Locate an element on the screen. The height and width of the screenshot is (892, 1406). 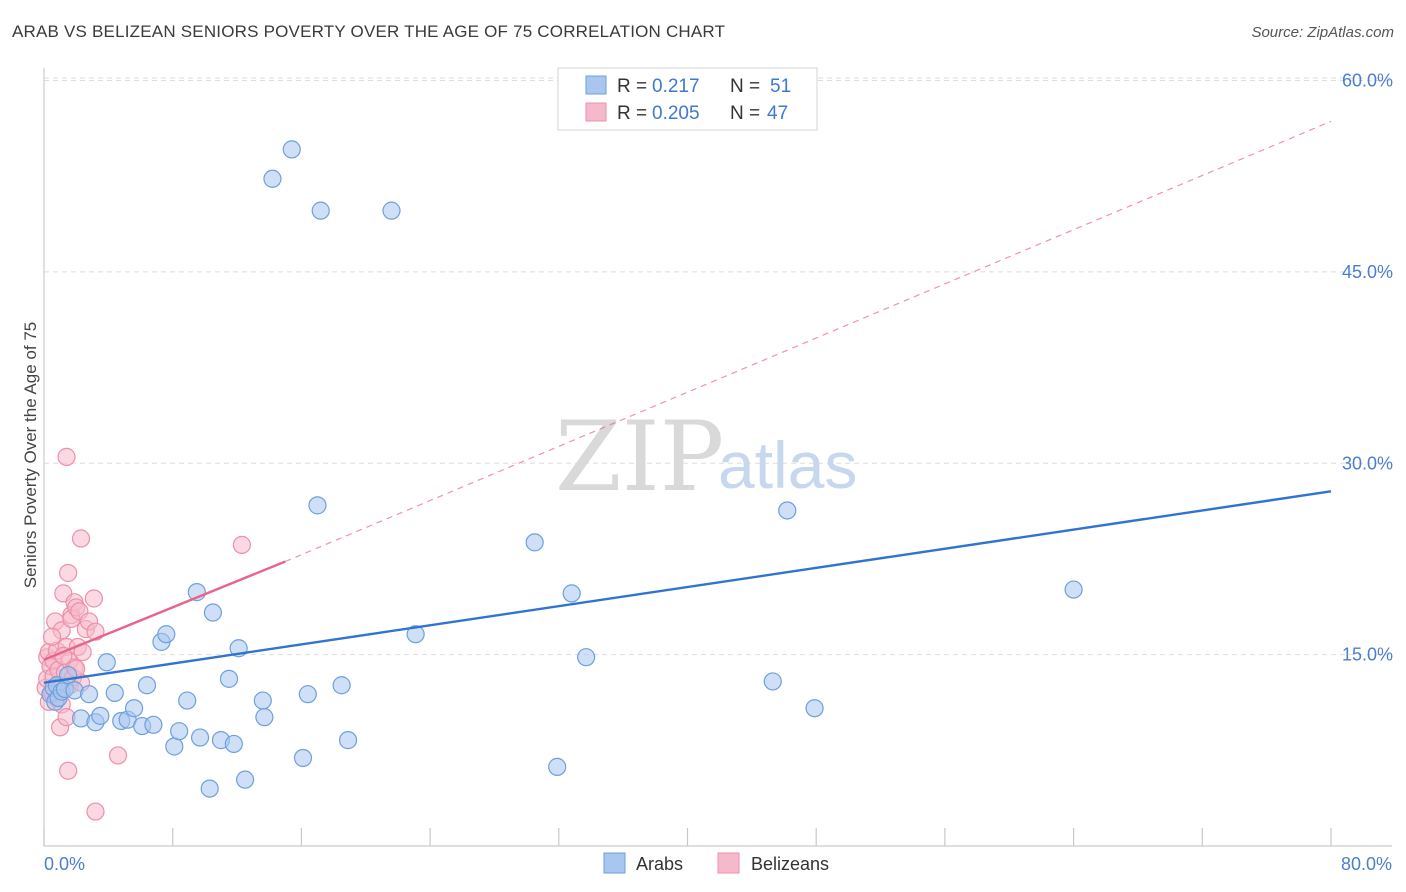
legend-n-label-belizeans: N = is located at coordinates (745, 113).